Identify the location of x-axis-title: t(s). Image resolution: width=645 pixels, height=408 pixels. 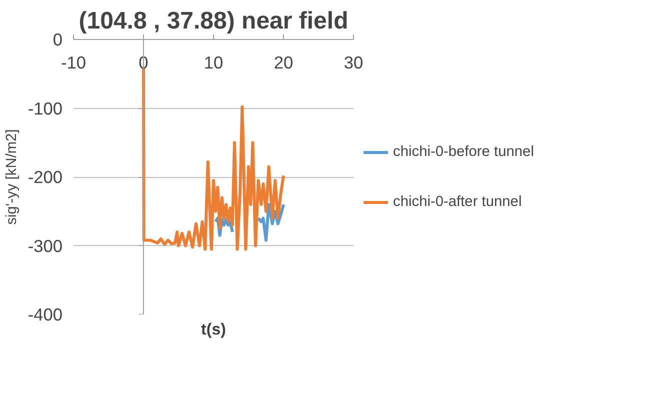
(213, 330).